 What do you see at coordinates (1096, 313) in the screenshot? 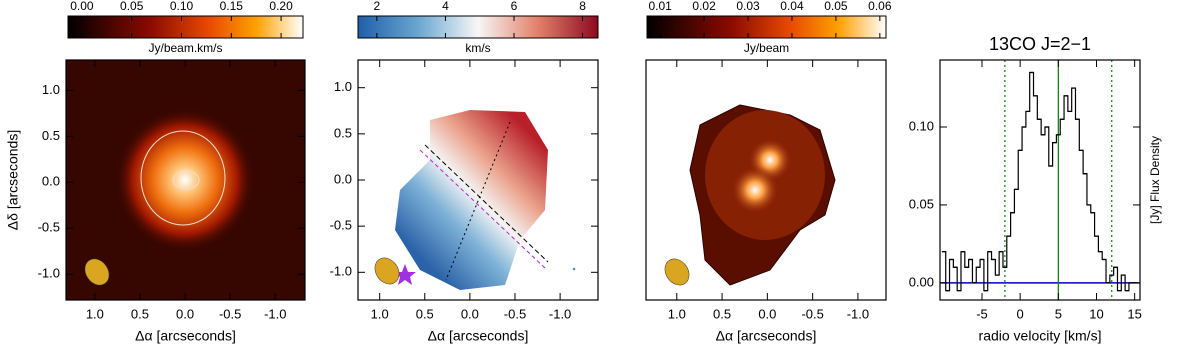
I see `x-tick-label: 10` at bounding box center [1096, 313].